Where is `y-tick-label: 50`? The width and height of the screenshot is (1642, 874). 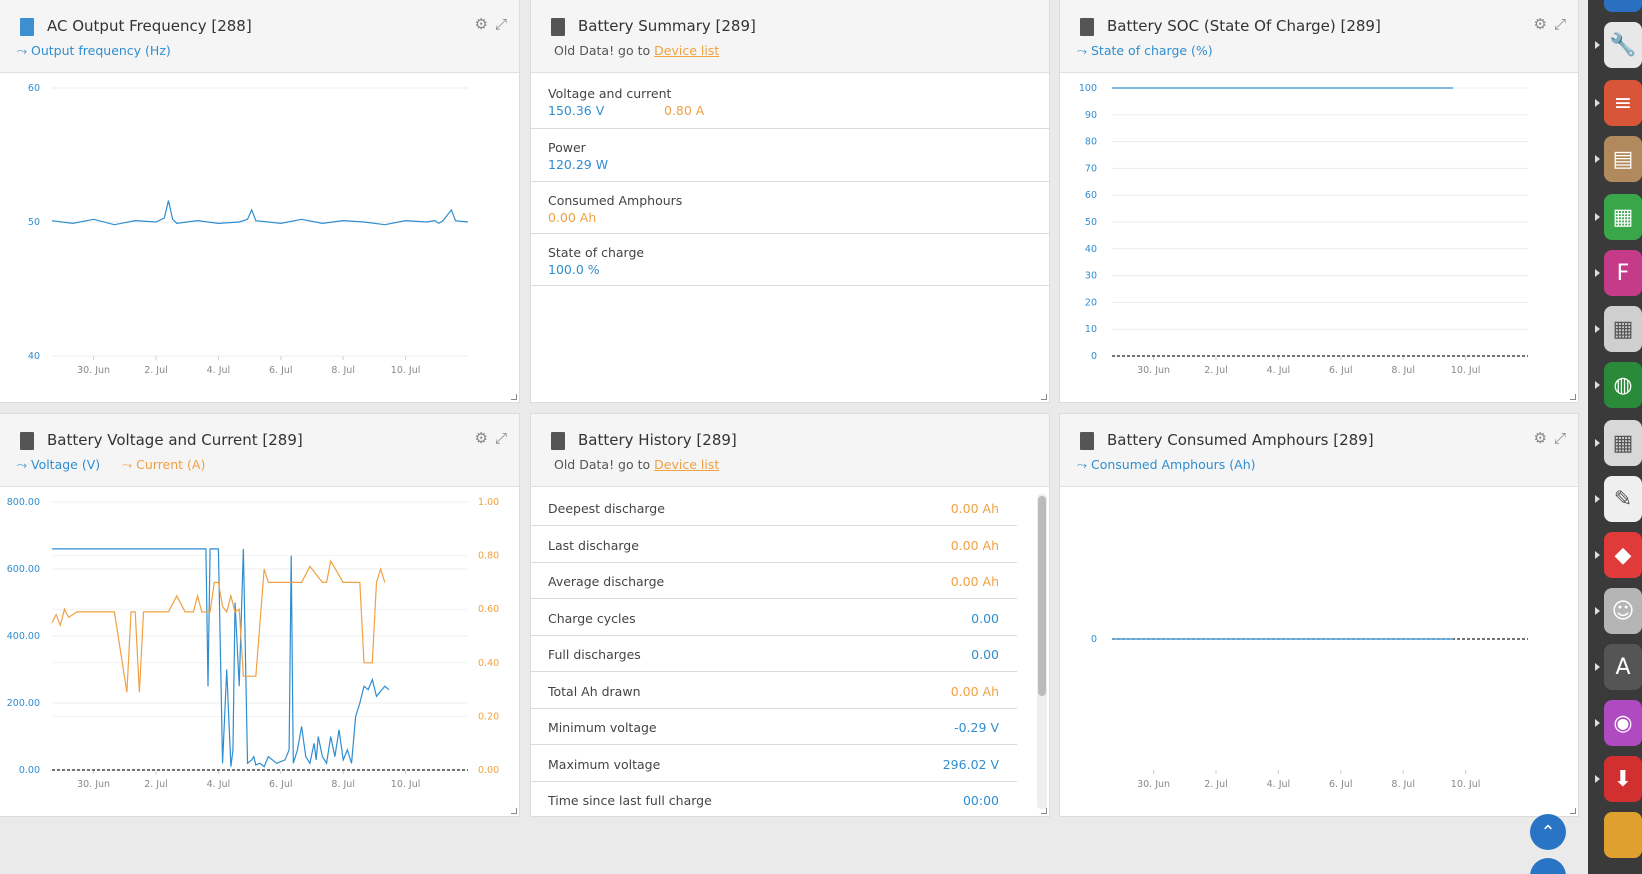
y-tick-label: 50 is located at coordinates (1091, 222).